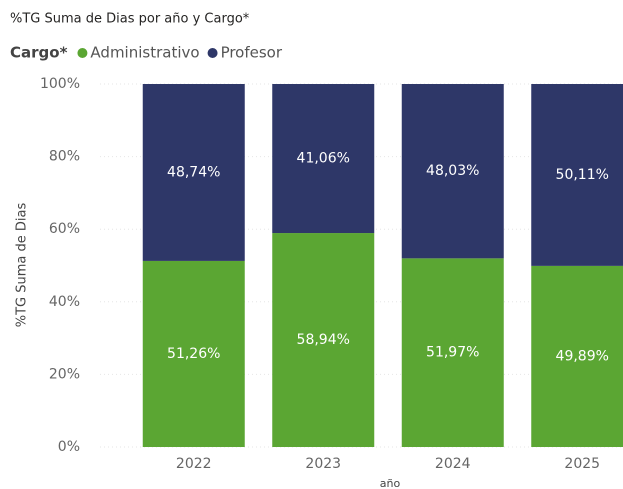 This screenshot has height=489, width=623. Describe the element at coordinates (390, 483) in the screenshot. I see `x-axis-label: año` at that location.